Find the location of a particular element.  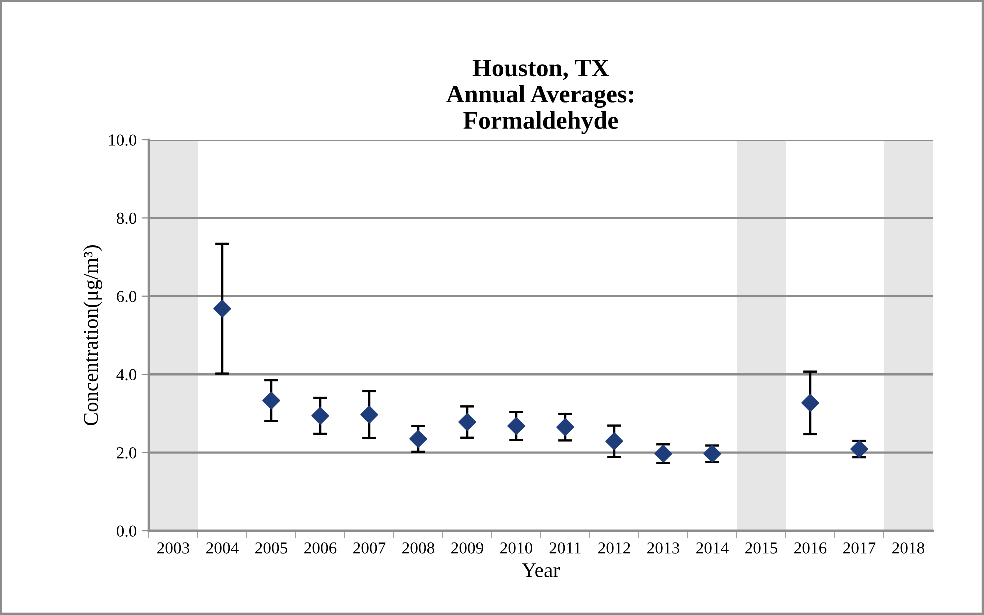

x-tick-label: 2015 is located at coordinates (762, 548).